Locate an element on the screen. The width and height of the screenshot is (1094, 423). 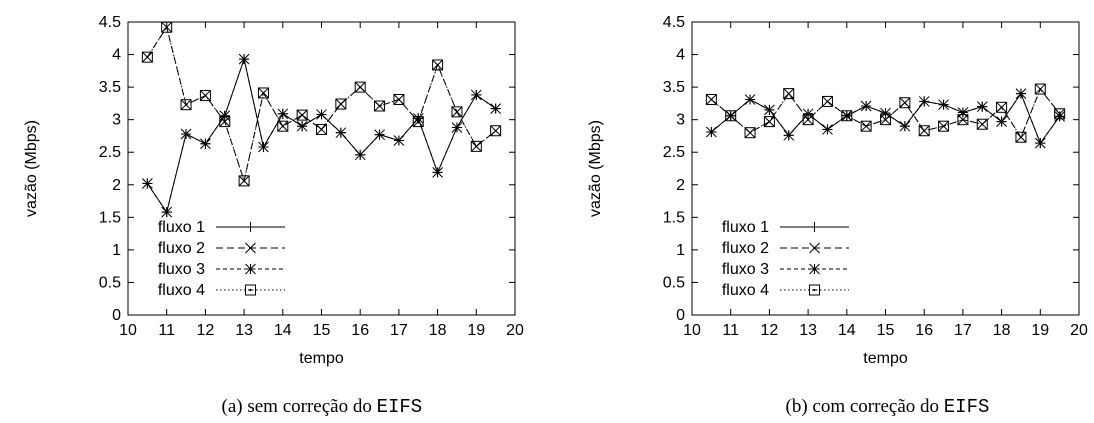
y-tick-label: 2.5 is located at coordinates (110, 152).